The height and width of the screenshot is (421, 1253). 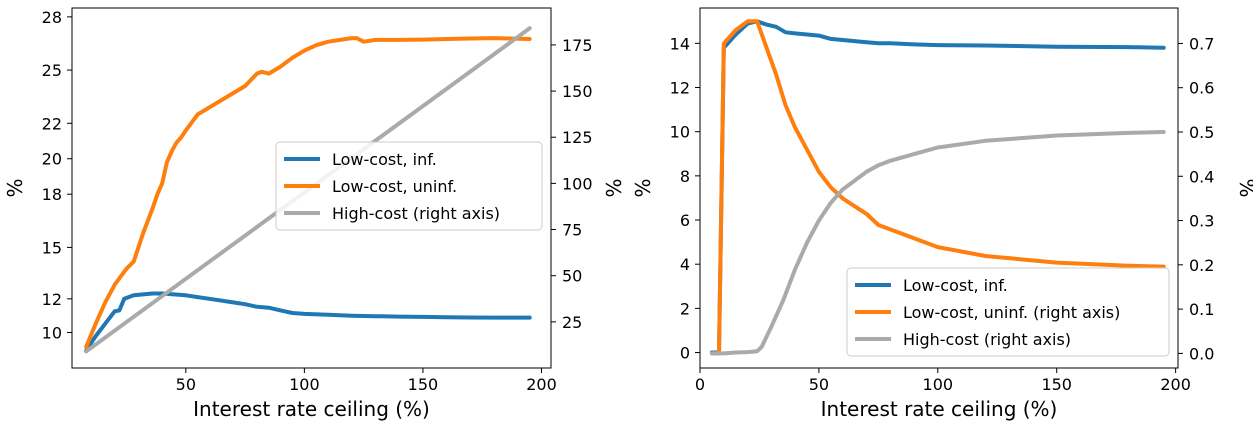 What do you see at coordinates (685, 264) in the screenshot?
I see `y-tick-label-left: 4` at bounding box center [685, 264].